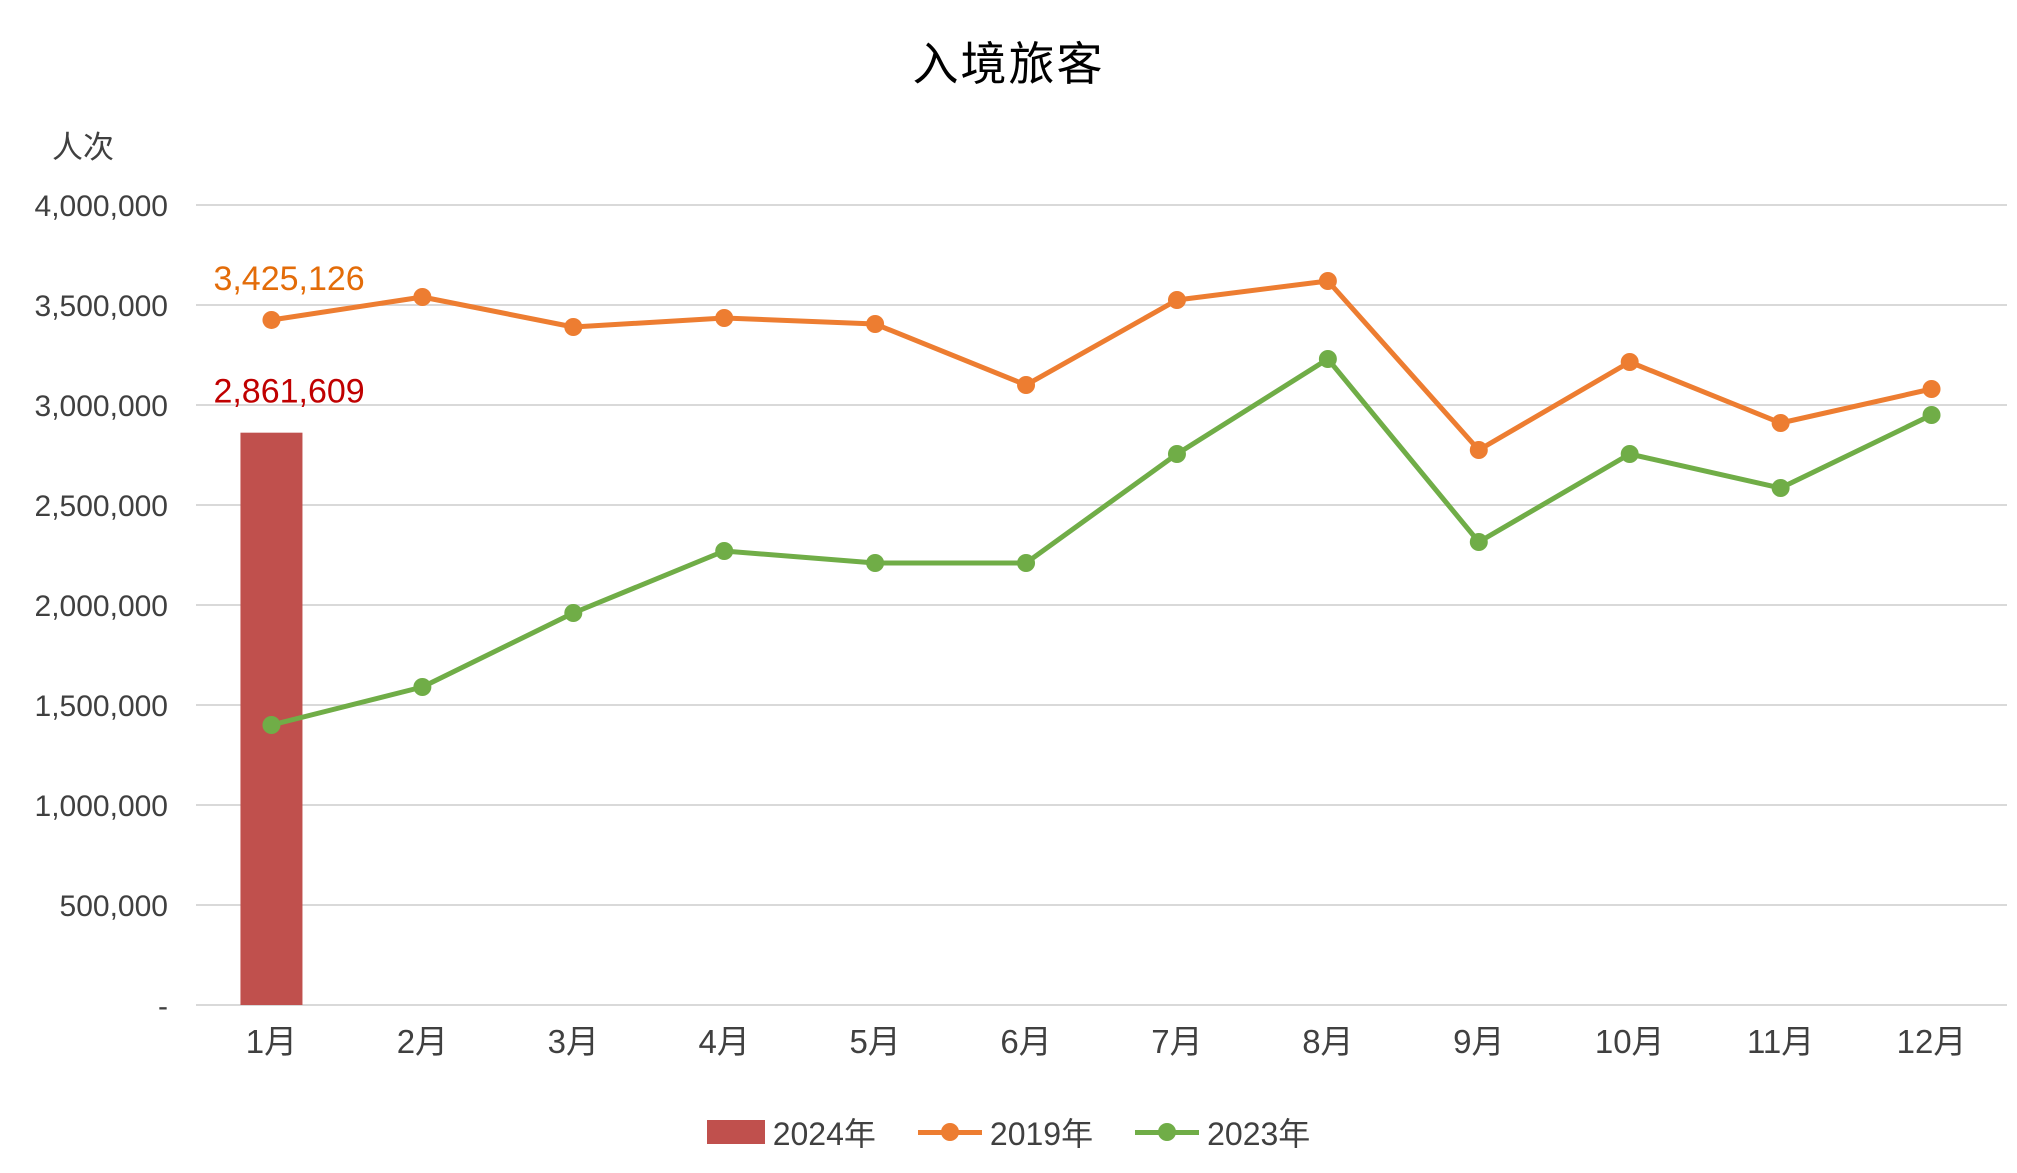 The image size is (2017, 1173). Describe the element at coordinates (101, 806) in the screenshot. I see `svg-text: 1,000,000` at that location.